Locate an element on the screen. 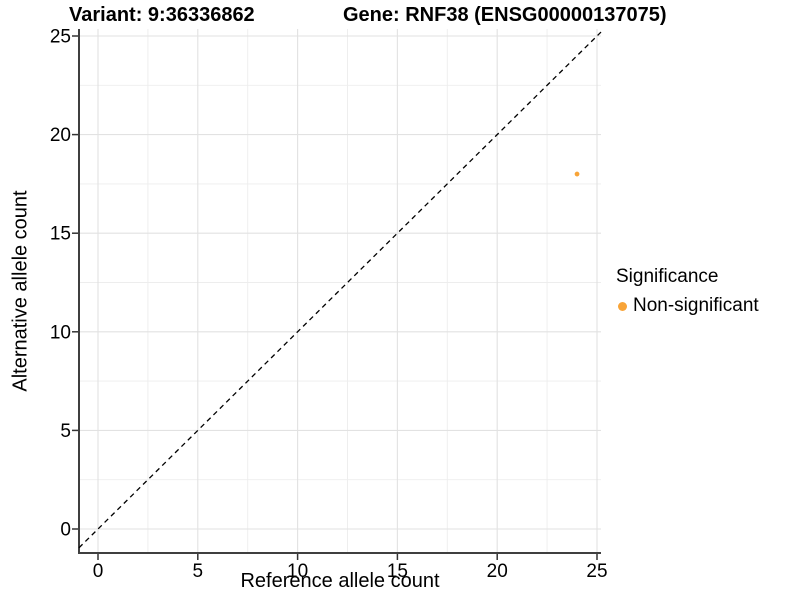  x-tick-label: 10 is located at coordinates (297, 571).